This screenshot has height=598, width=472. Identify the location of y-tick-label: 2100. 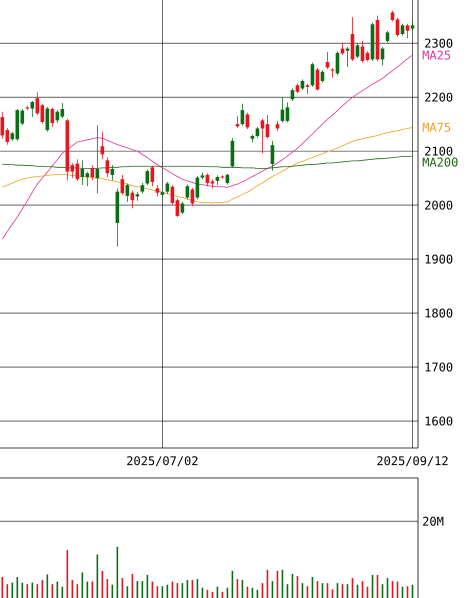
(438, 151).